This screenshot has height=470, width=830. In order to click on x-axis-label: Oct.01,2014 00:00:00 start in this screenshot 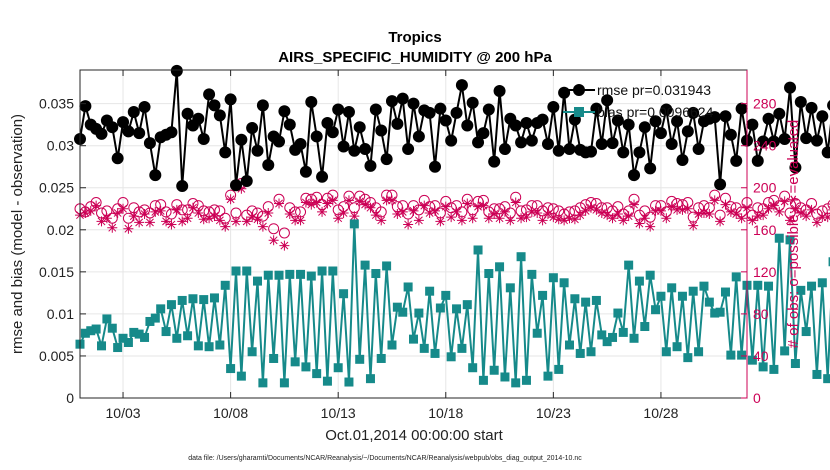, I will do `click(414, 435)`.